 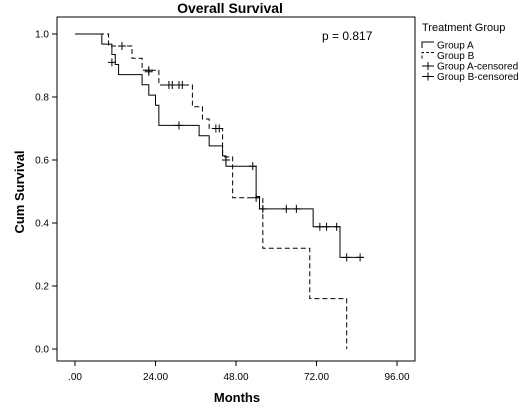 I want to click on y-tick-label: 0.6, so click(x=42, y=161).